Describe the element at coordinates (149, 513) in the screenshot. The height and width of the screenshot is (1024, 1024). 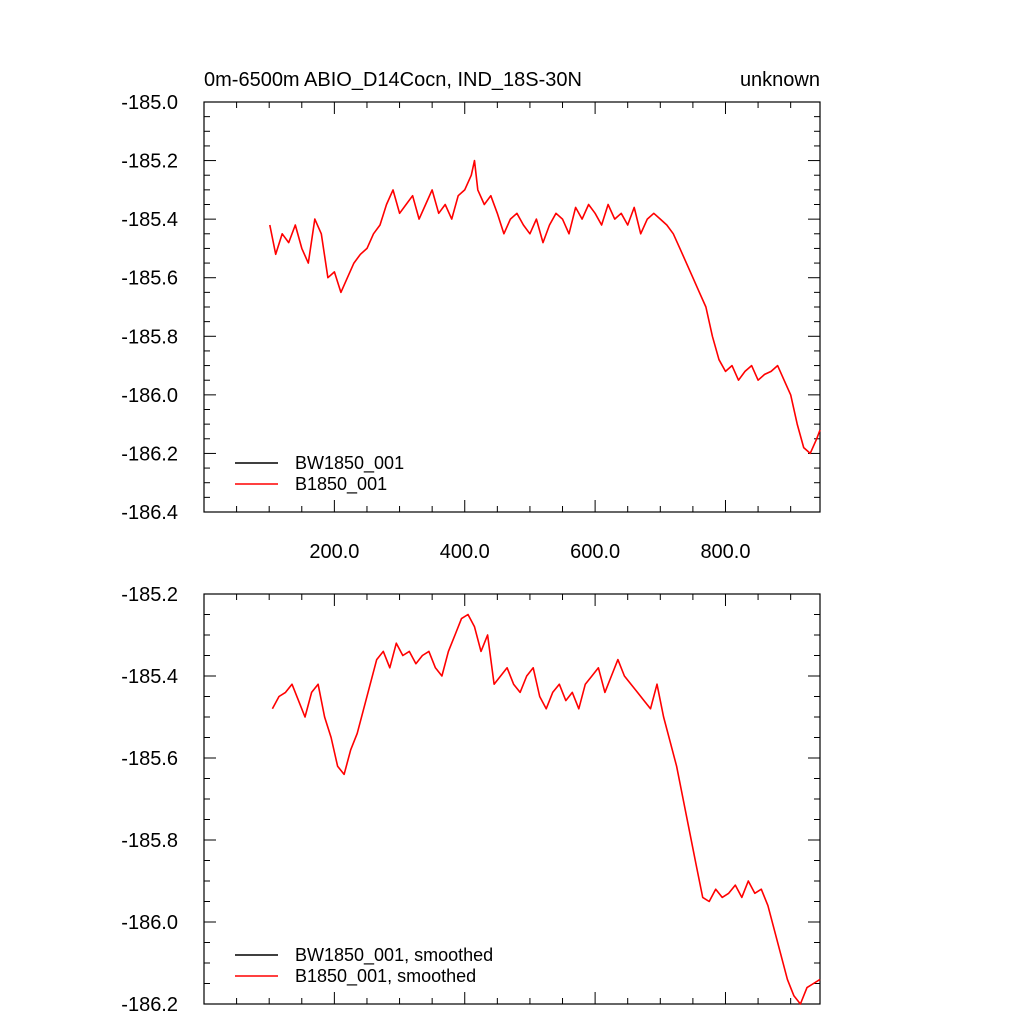
I see `y-tick-label: -186.4` at that location.